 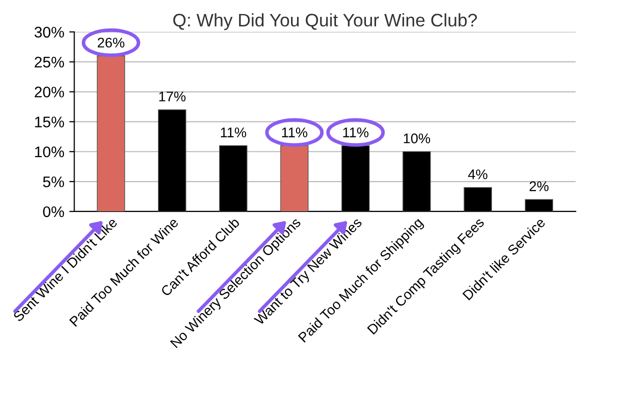 What do you see at coordinates (53, 212) in the screenshot?
I see `y-tick-label: 0%` at bounding box center [53, 212].